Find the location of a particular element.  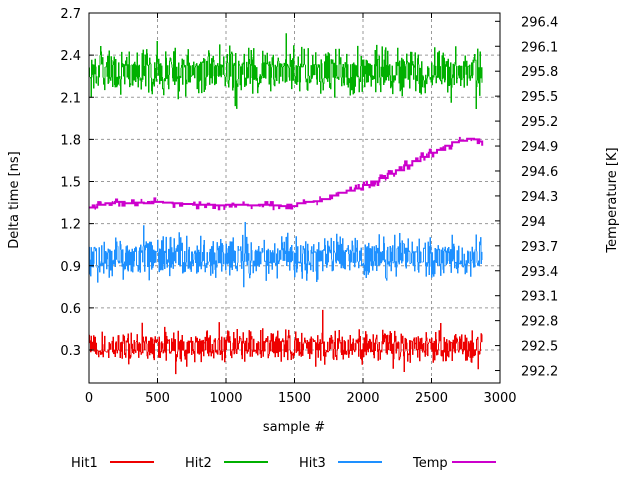

y2-tick-label: 296.1 is located at coordinates (539, 47).